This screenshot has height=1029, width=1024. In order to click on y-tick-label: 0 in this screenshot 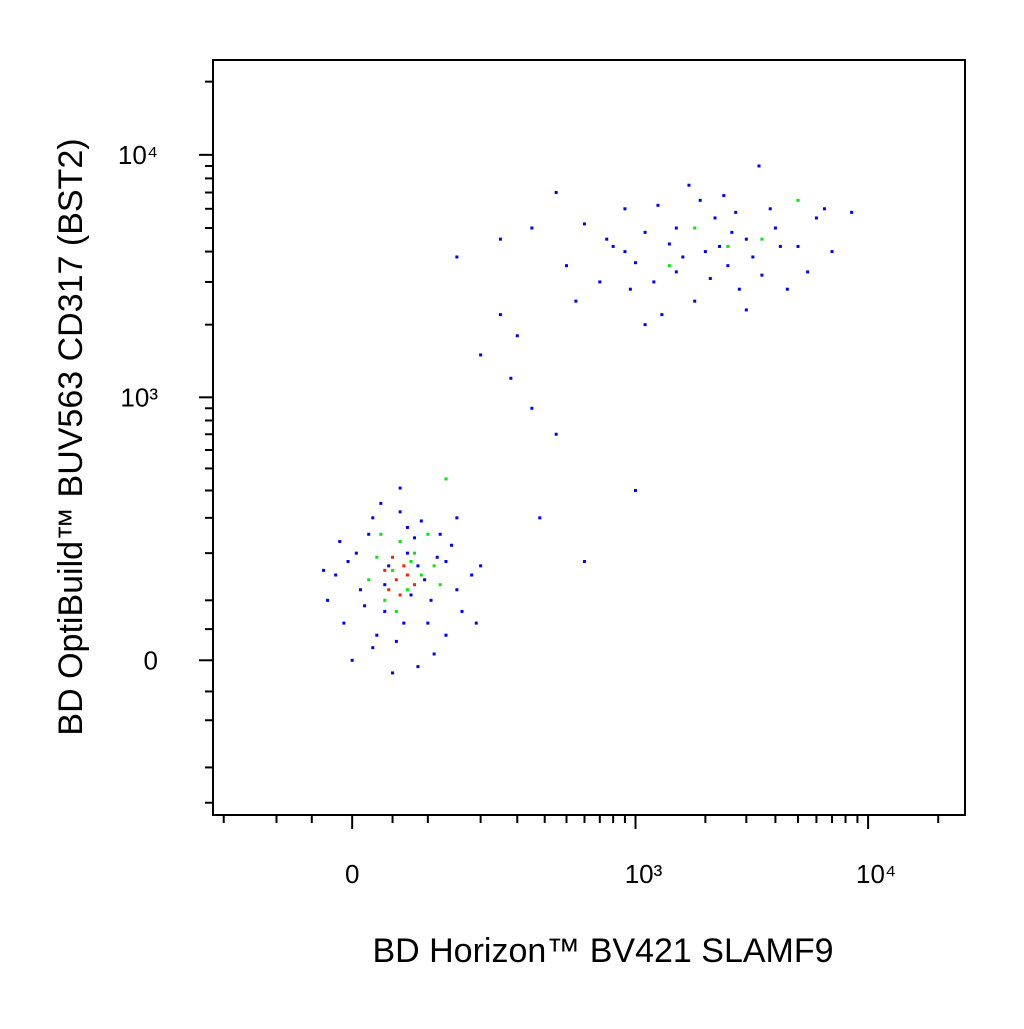, I will do `click(151, 660)`.